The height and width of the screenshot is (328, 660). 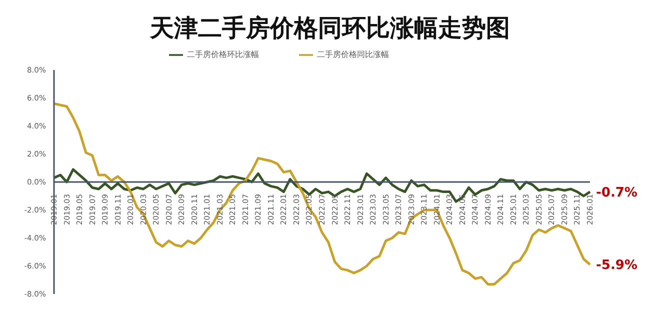 I want to click on legend-label: 二手房价格同比涨幅, so click(x=353, y=55).